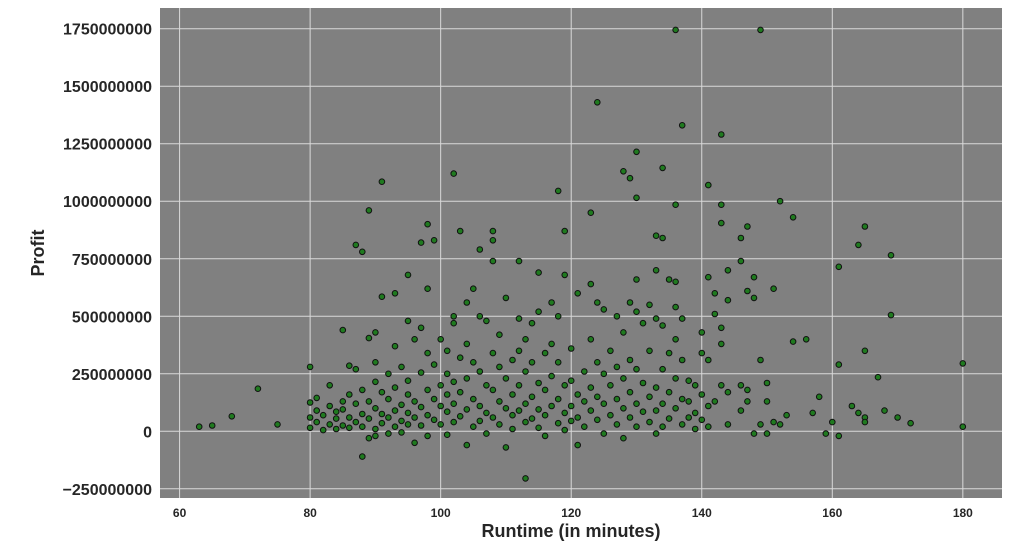 Image resolution: width=1025 pixels, height=553 pixels. I want to click on y-tick-label: 1750000000, so click(107, 30).